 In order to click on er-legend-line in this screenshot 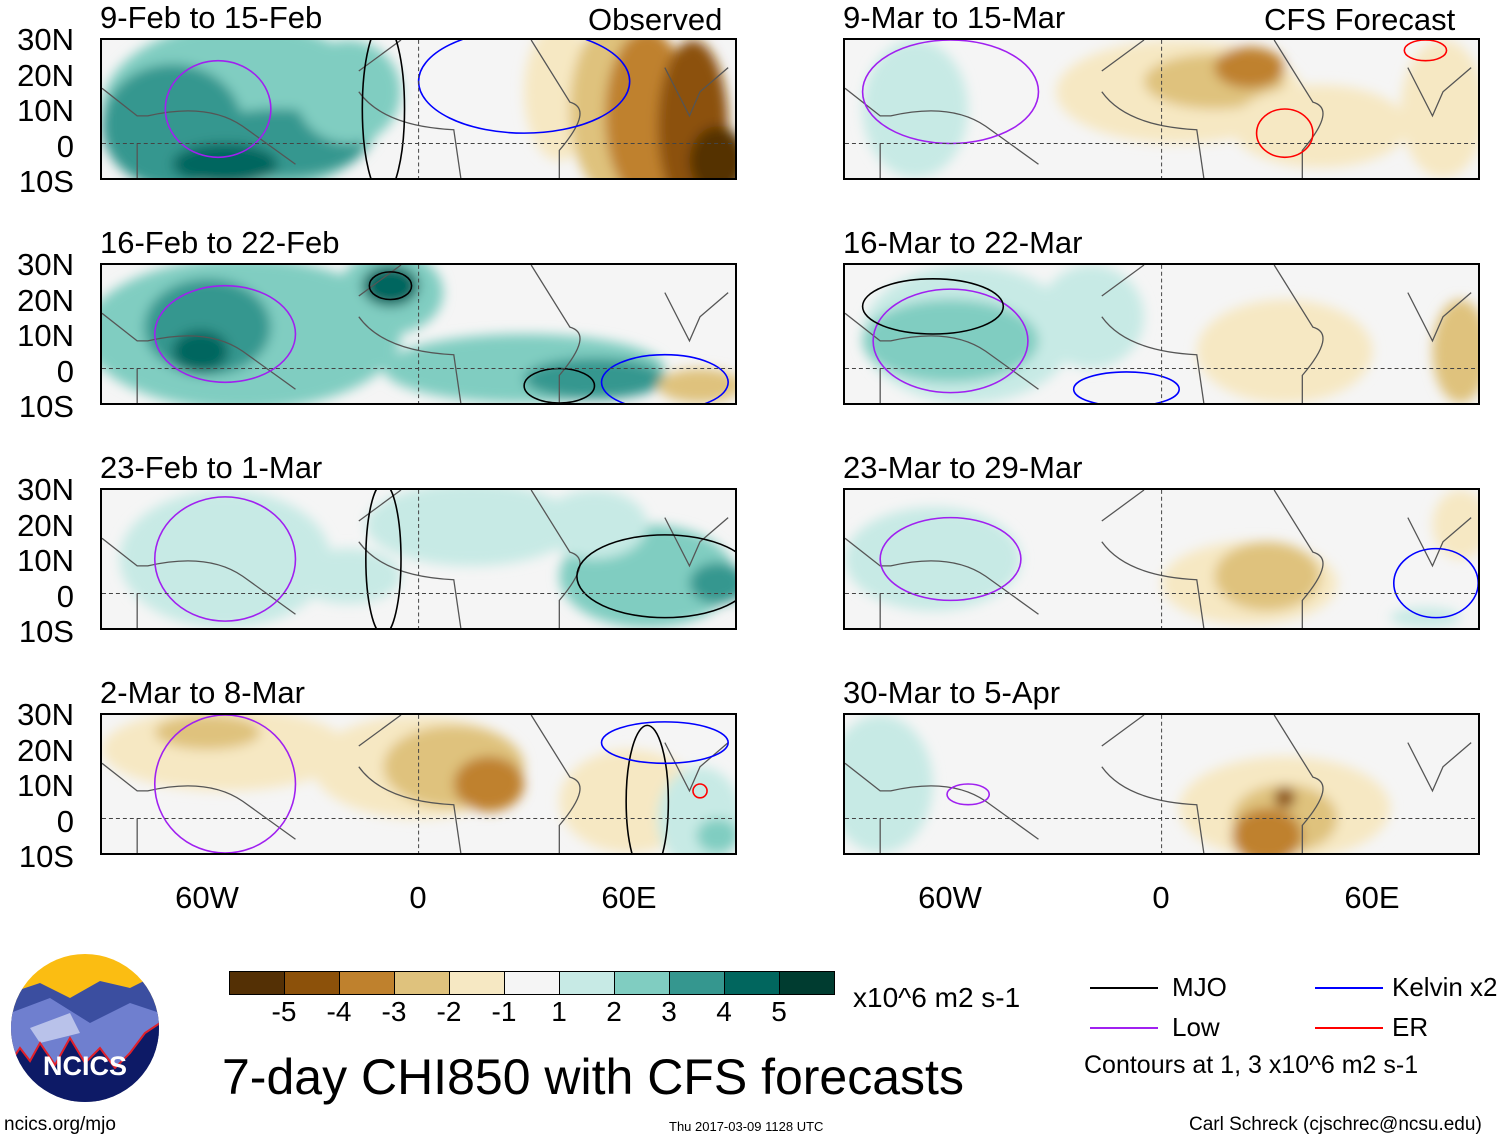, I will do `click(1349, 1028)`.